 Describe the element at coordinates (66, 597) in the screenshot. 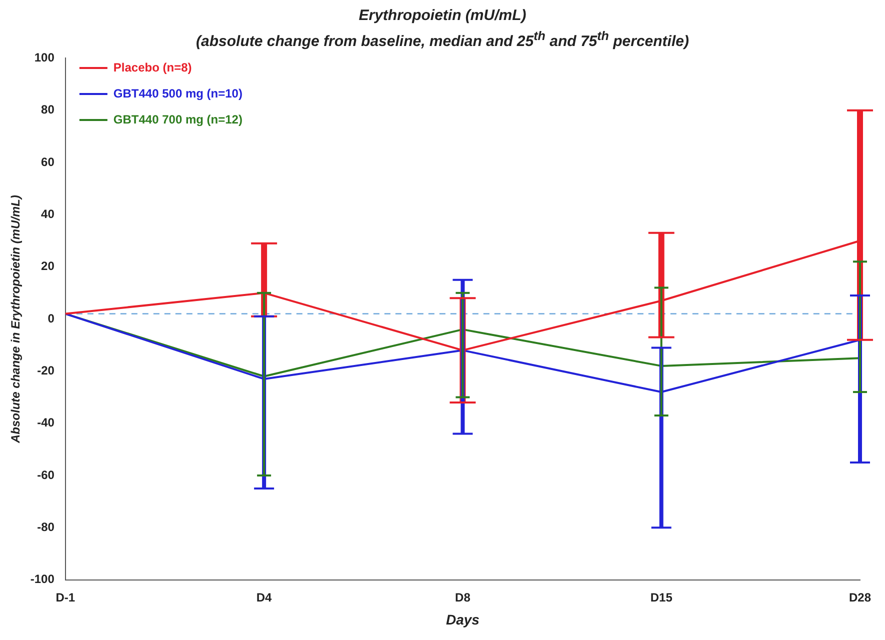

I see `x-tick-label: D-1` at that location.